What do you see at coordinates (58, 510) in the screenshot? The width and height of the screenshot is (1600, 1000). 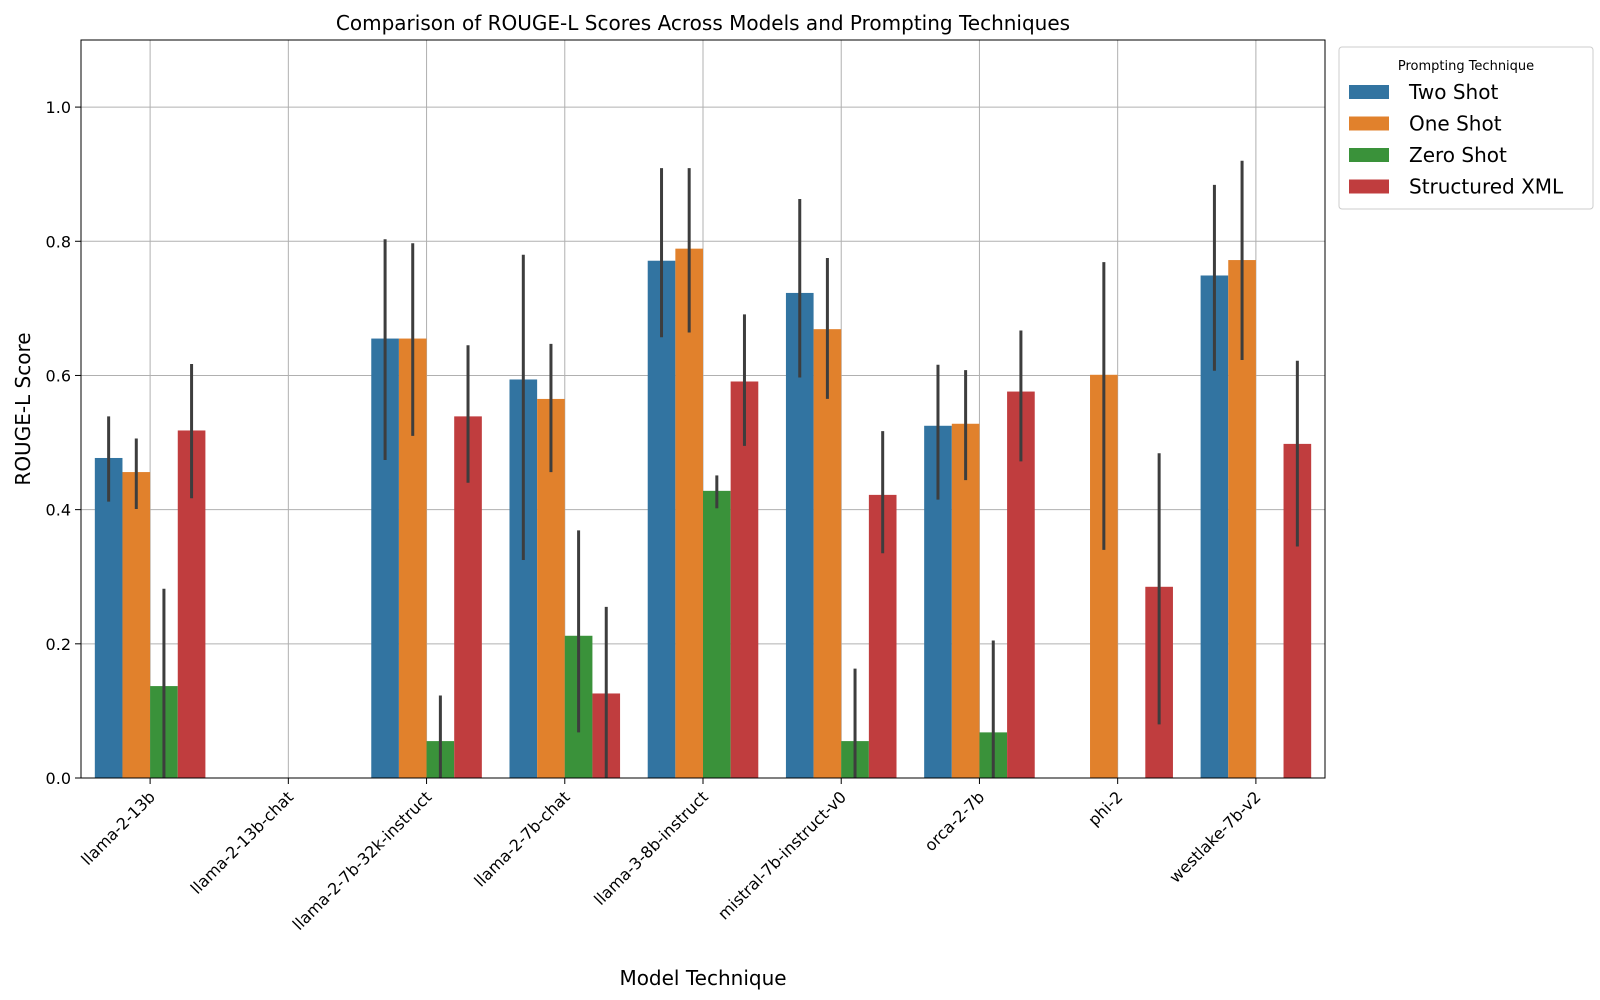 I see `y-tick-label: 0.4` at bounding box center [58, 510].